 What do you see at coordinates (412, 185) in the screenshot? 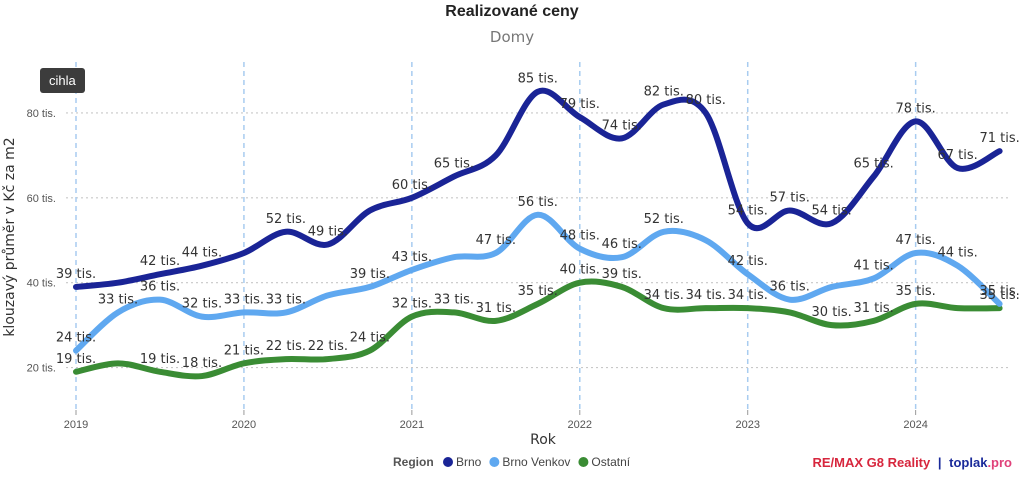
I see `data-label: 60 tis.` at bounding box center [412, 185].